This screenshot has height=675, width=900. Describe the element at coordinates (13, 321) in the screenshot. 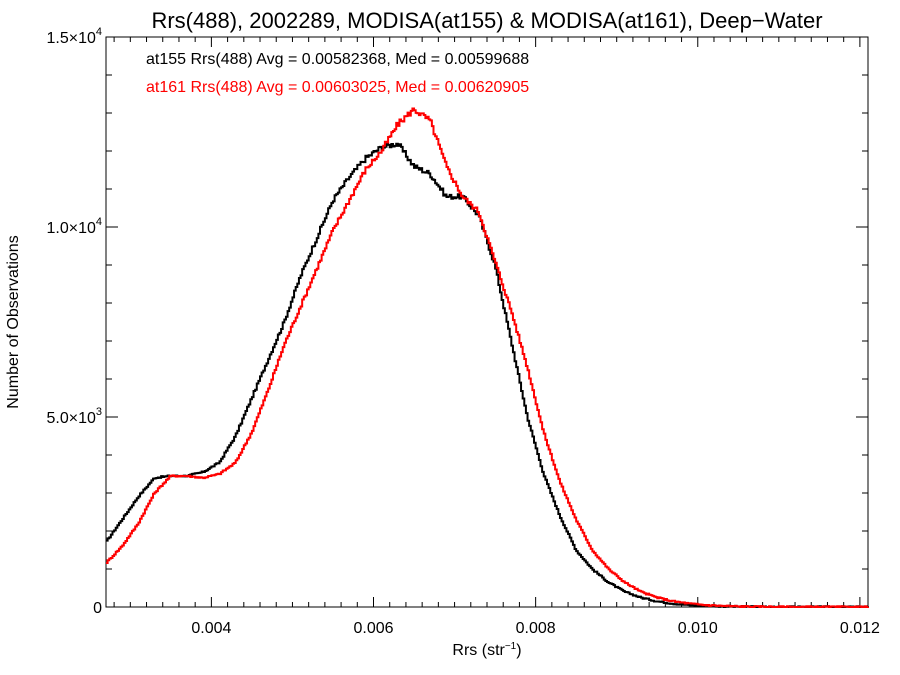

I see `y-axis-label: Number of Observations` at that location.